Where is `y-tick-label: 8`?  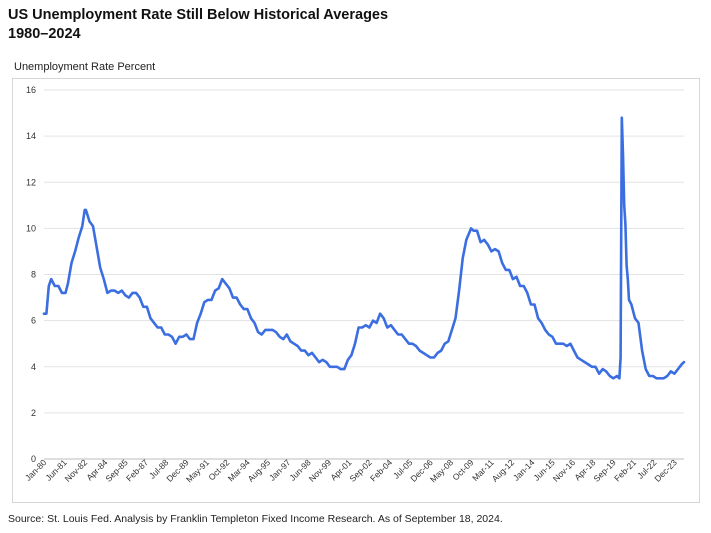 y-tick-label: 8 is located at coordinates (33, 275).